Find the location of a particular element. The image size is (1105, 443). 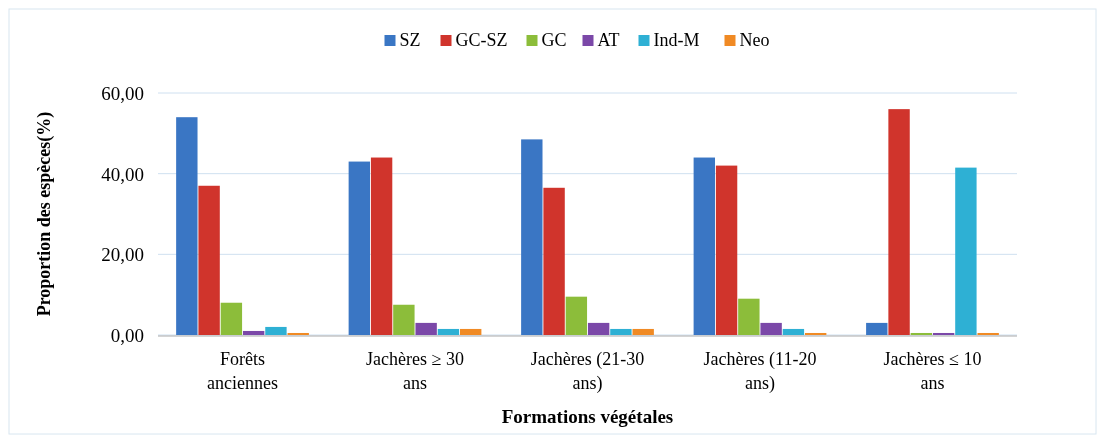

x-tick-label: Jachères ≤ 10 ans is located at coordinates (932, 371).